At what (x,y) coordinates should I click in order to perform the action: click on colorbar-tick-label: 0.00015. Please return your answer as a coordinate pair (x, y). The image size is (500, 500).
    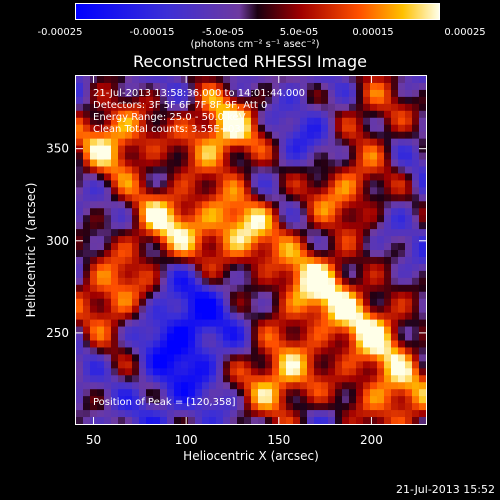
    Looking at the image, I should click on (373, 32).